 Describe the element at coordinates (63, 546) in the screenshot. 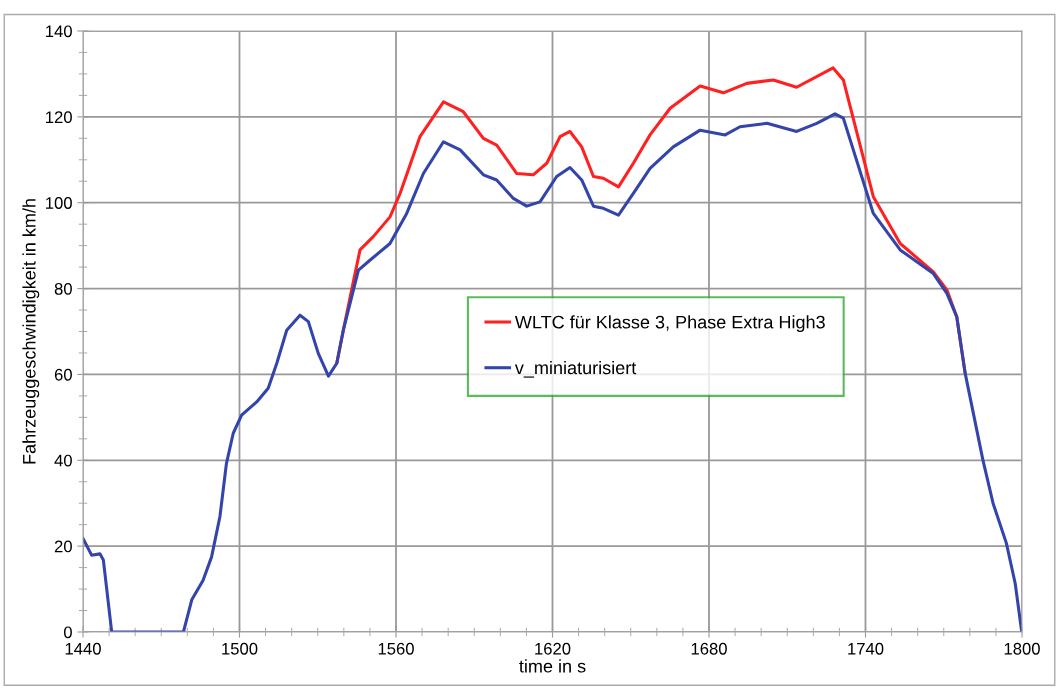

I see `y-tick-label: 20` at that location.